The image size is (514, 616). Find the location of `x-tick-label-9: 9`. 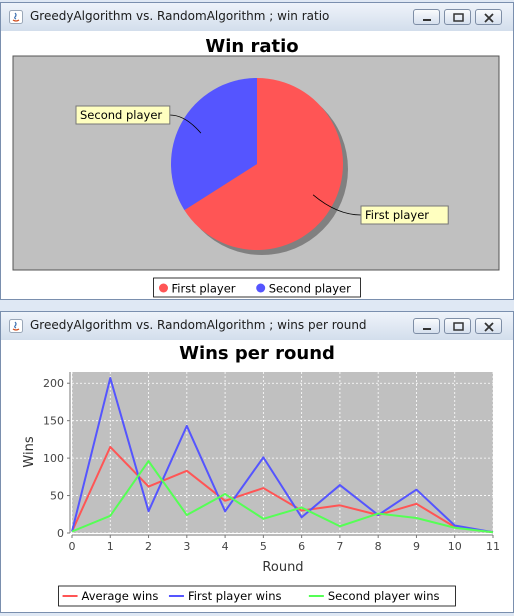

x-tick-label-9: 9 is located at coordinates (416, 546).